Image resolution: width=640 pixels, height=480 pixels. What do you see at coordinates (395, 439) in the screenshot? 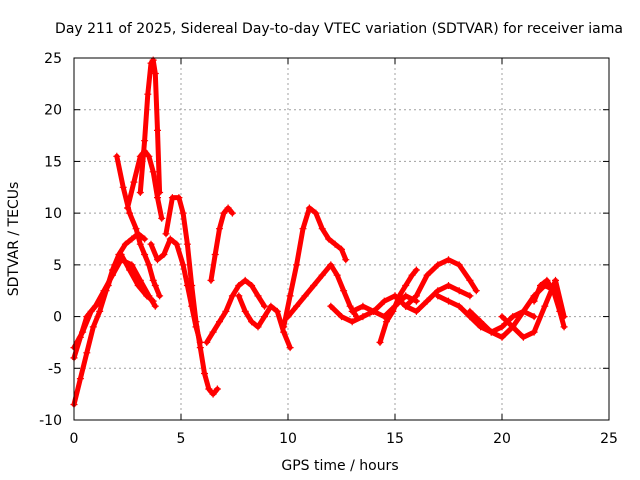
I see `x-tick-label: 15` at bounding box center [395, 439].